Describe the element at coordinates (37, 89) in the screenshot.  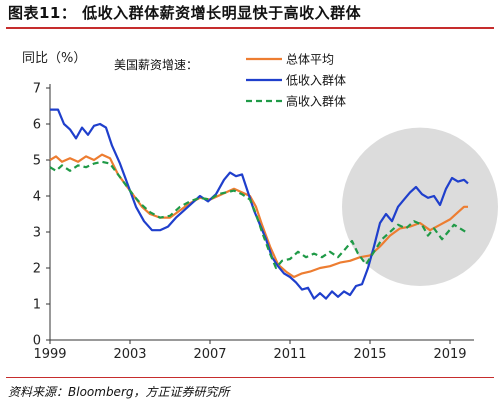
I see `y-tick-label: 7` at that location.